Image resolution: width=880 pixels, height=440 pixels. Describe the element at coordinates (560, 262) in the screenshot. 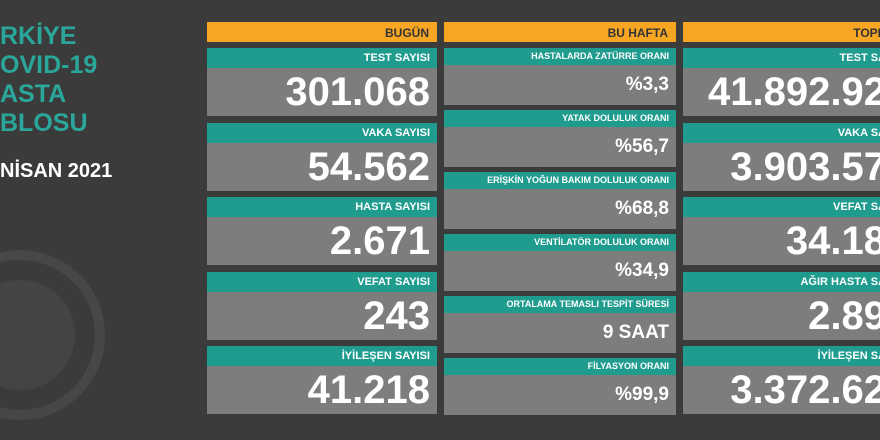

I see `stat-card: VENTİLATÖR DOLULUK ORANI %34,9` at that location.